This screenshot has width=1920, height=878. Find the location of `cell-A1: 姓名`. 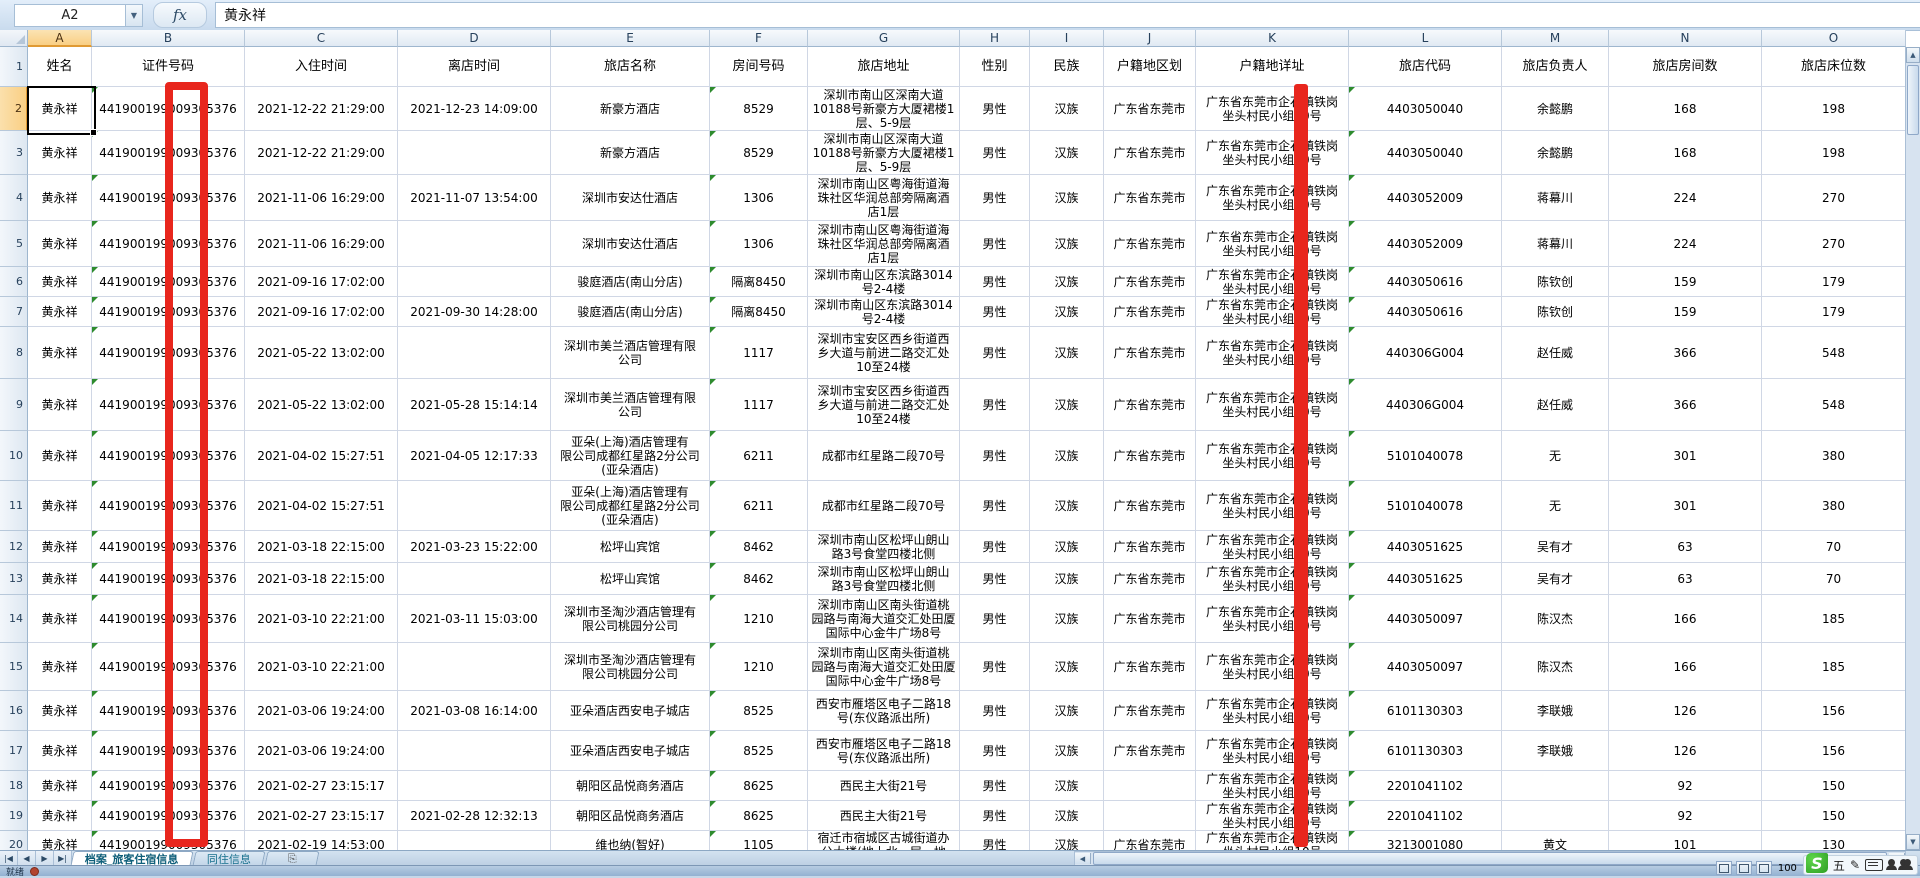

cell-A1: 姓名 is located at coordinates (60, 67).